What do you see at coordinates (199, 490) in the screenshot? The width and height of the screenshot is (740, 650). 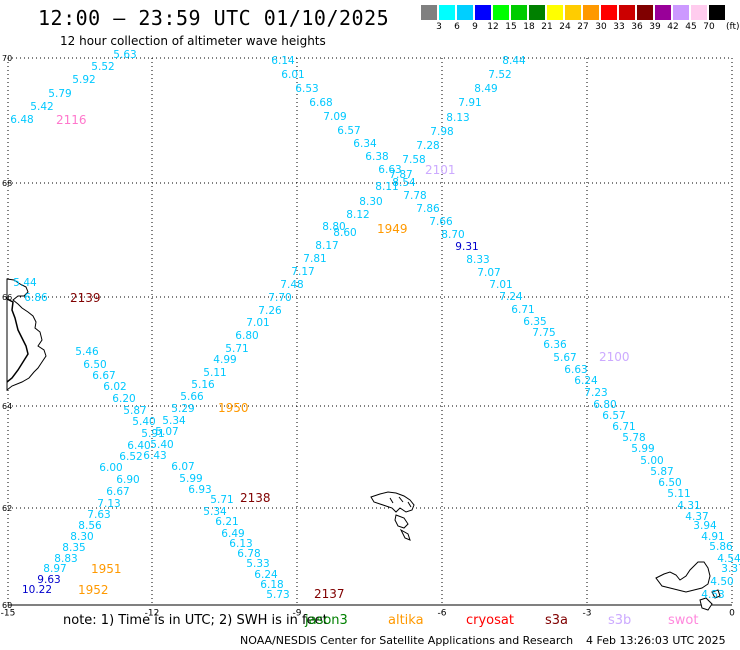 I see `wave-height-value: 6.93` at bounding box center [199, 490].